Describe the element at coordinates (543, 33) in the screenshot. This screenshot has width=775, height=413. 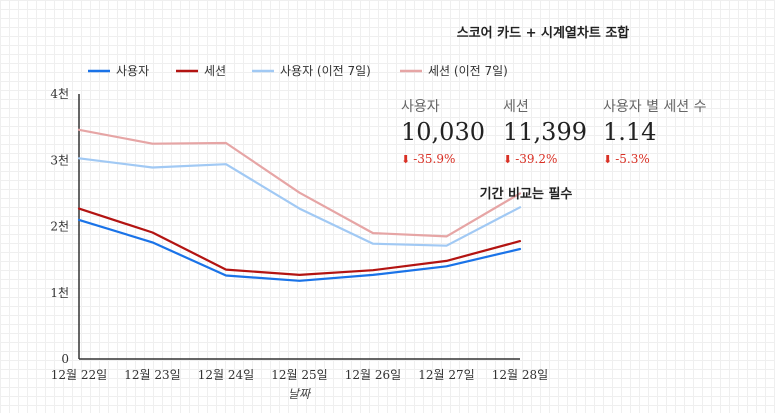
I see `chart-title: 스코어 카드 + 시계열차트 조합` at that location.